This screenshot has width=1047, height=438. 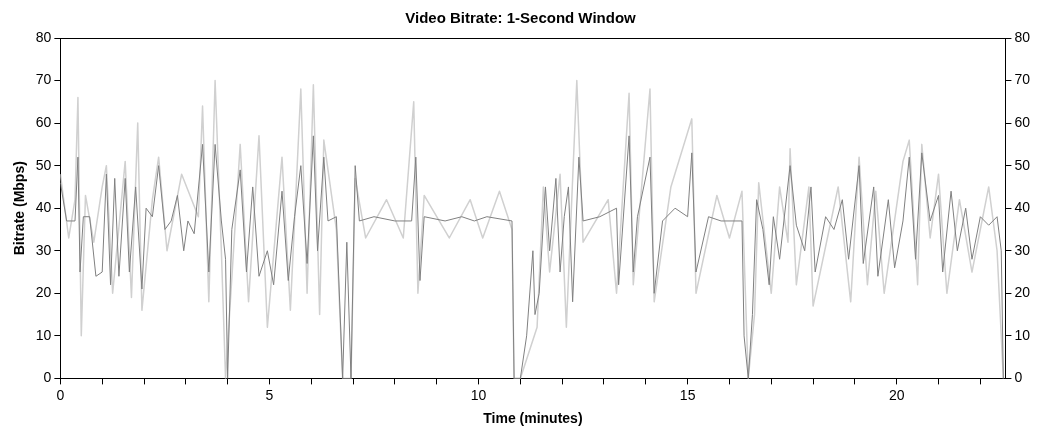 I want to click on y2-tick-label: 20, so click(x=1022, y=292).